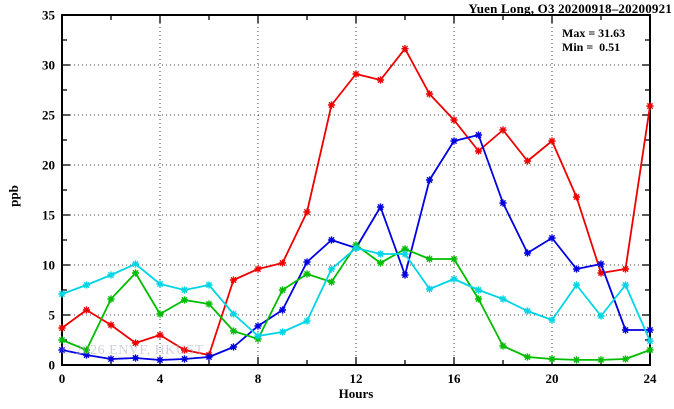  I want to click on x-tick-label: 8, so click(258, 378).